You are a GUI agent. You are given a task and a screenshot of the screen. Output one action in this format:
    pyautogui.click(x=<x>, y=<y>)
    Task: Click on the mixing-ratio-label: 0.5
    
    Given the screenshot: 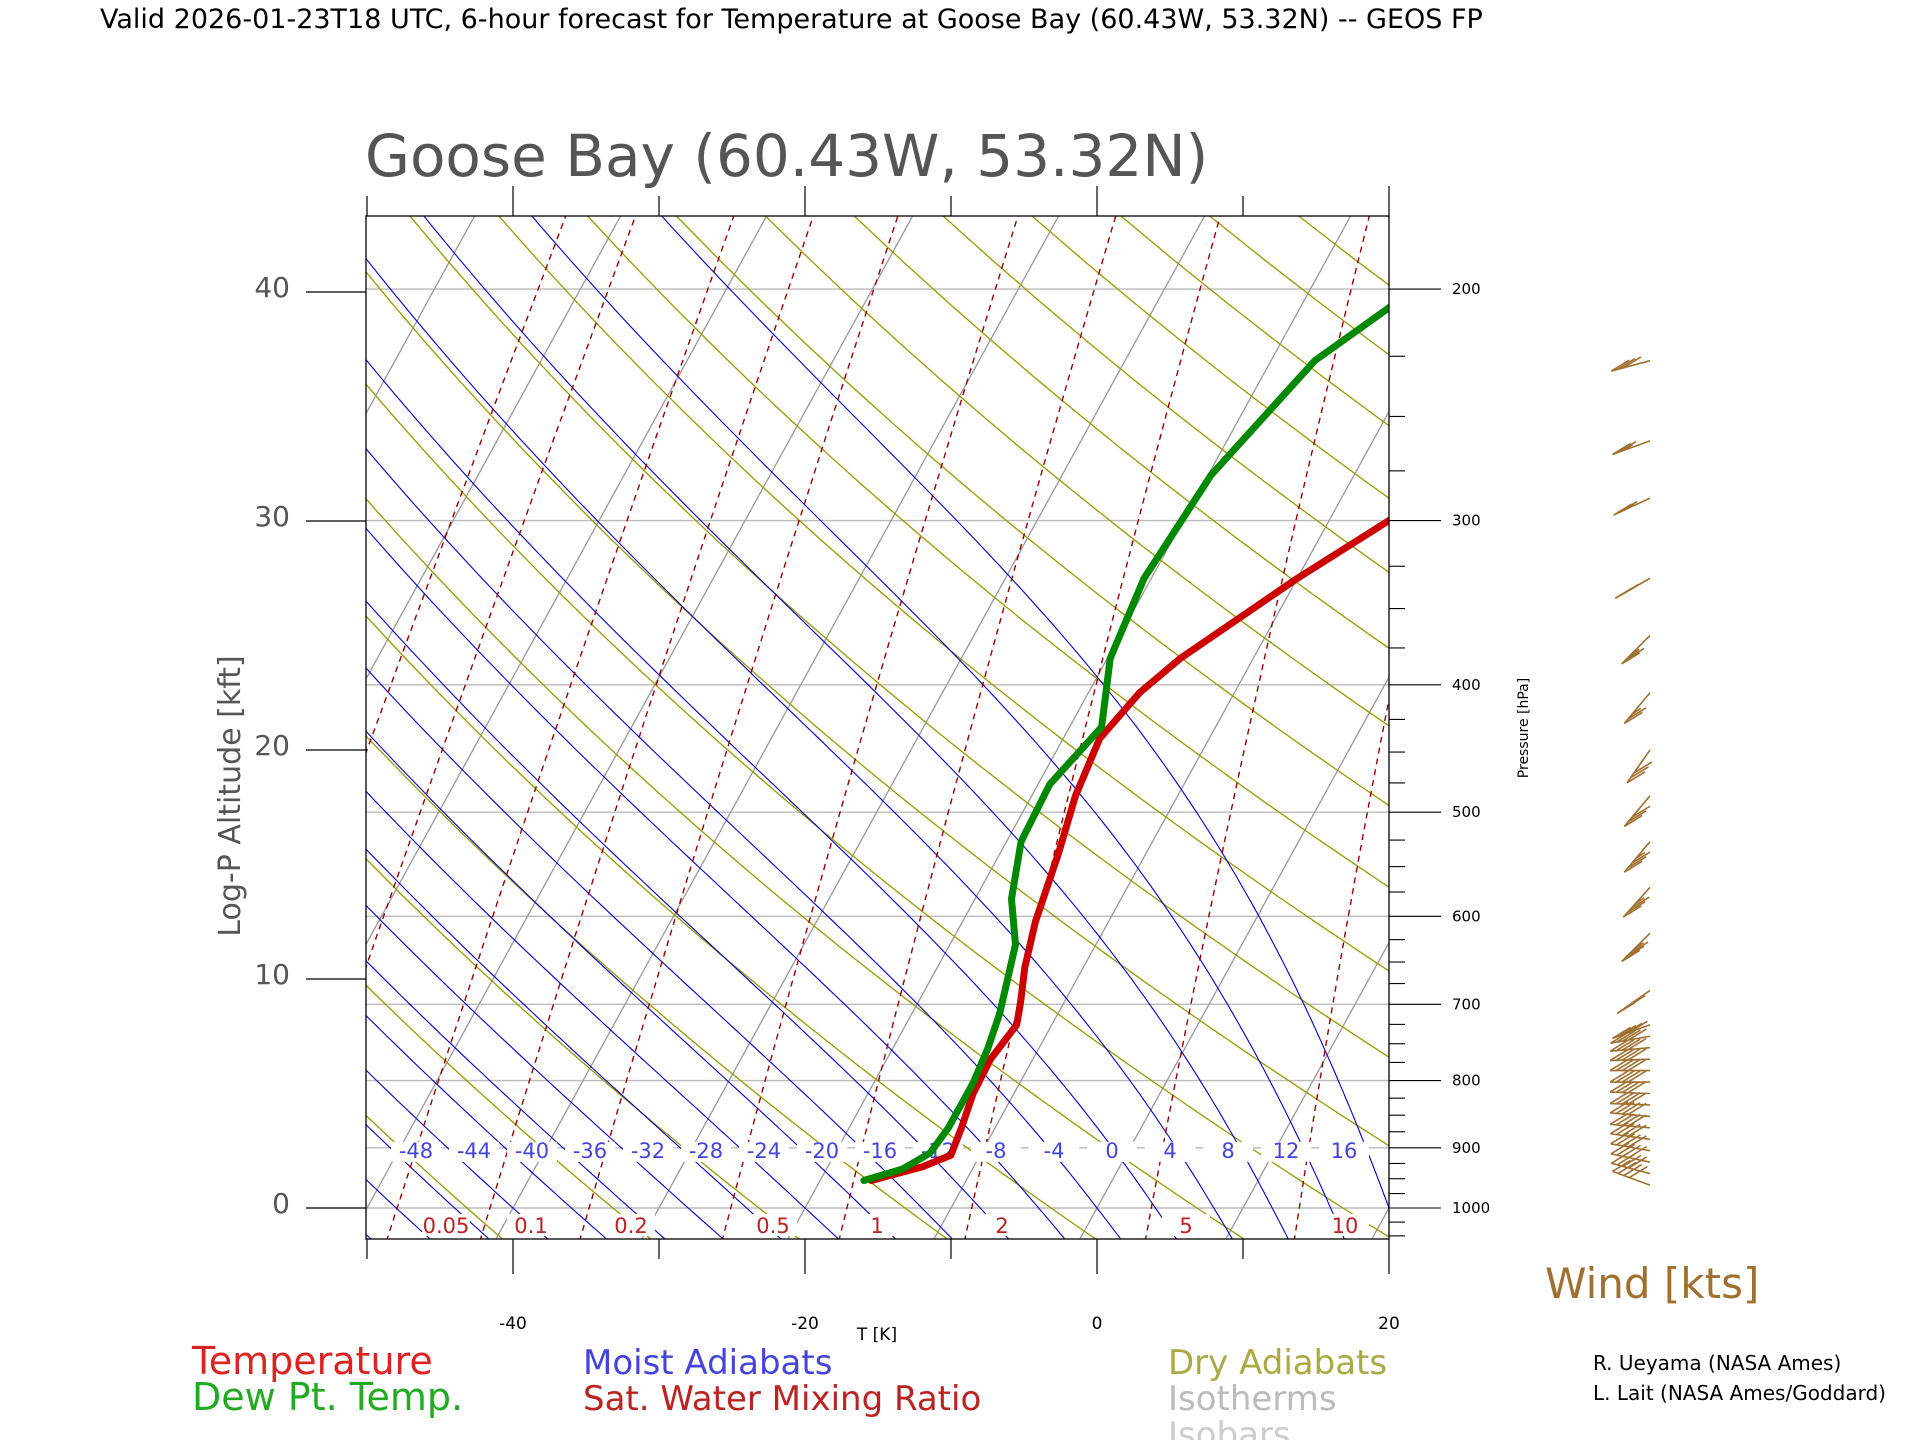 What is the action you would take?
    pyautogui.click(x=772, y=1226)
    